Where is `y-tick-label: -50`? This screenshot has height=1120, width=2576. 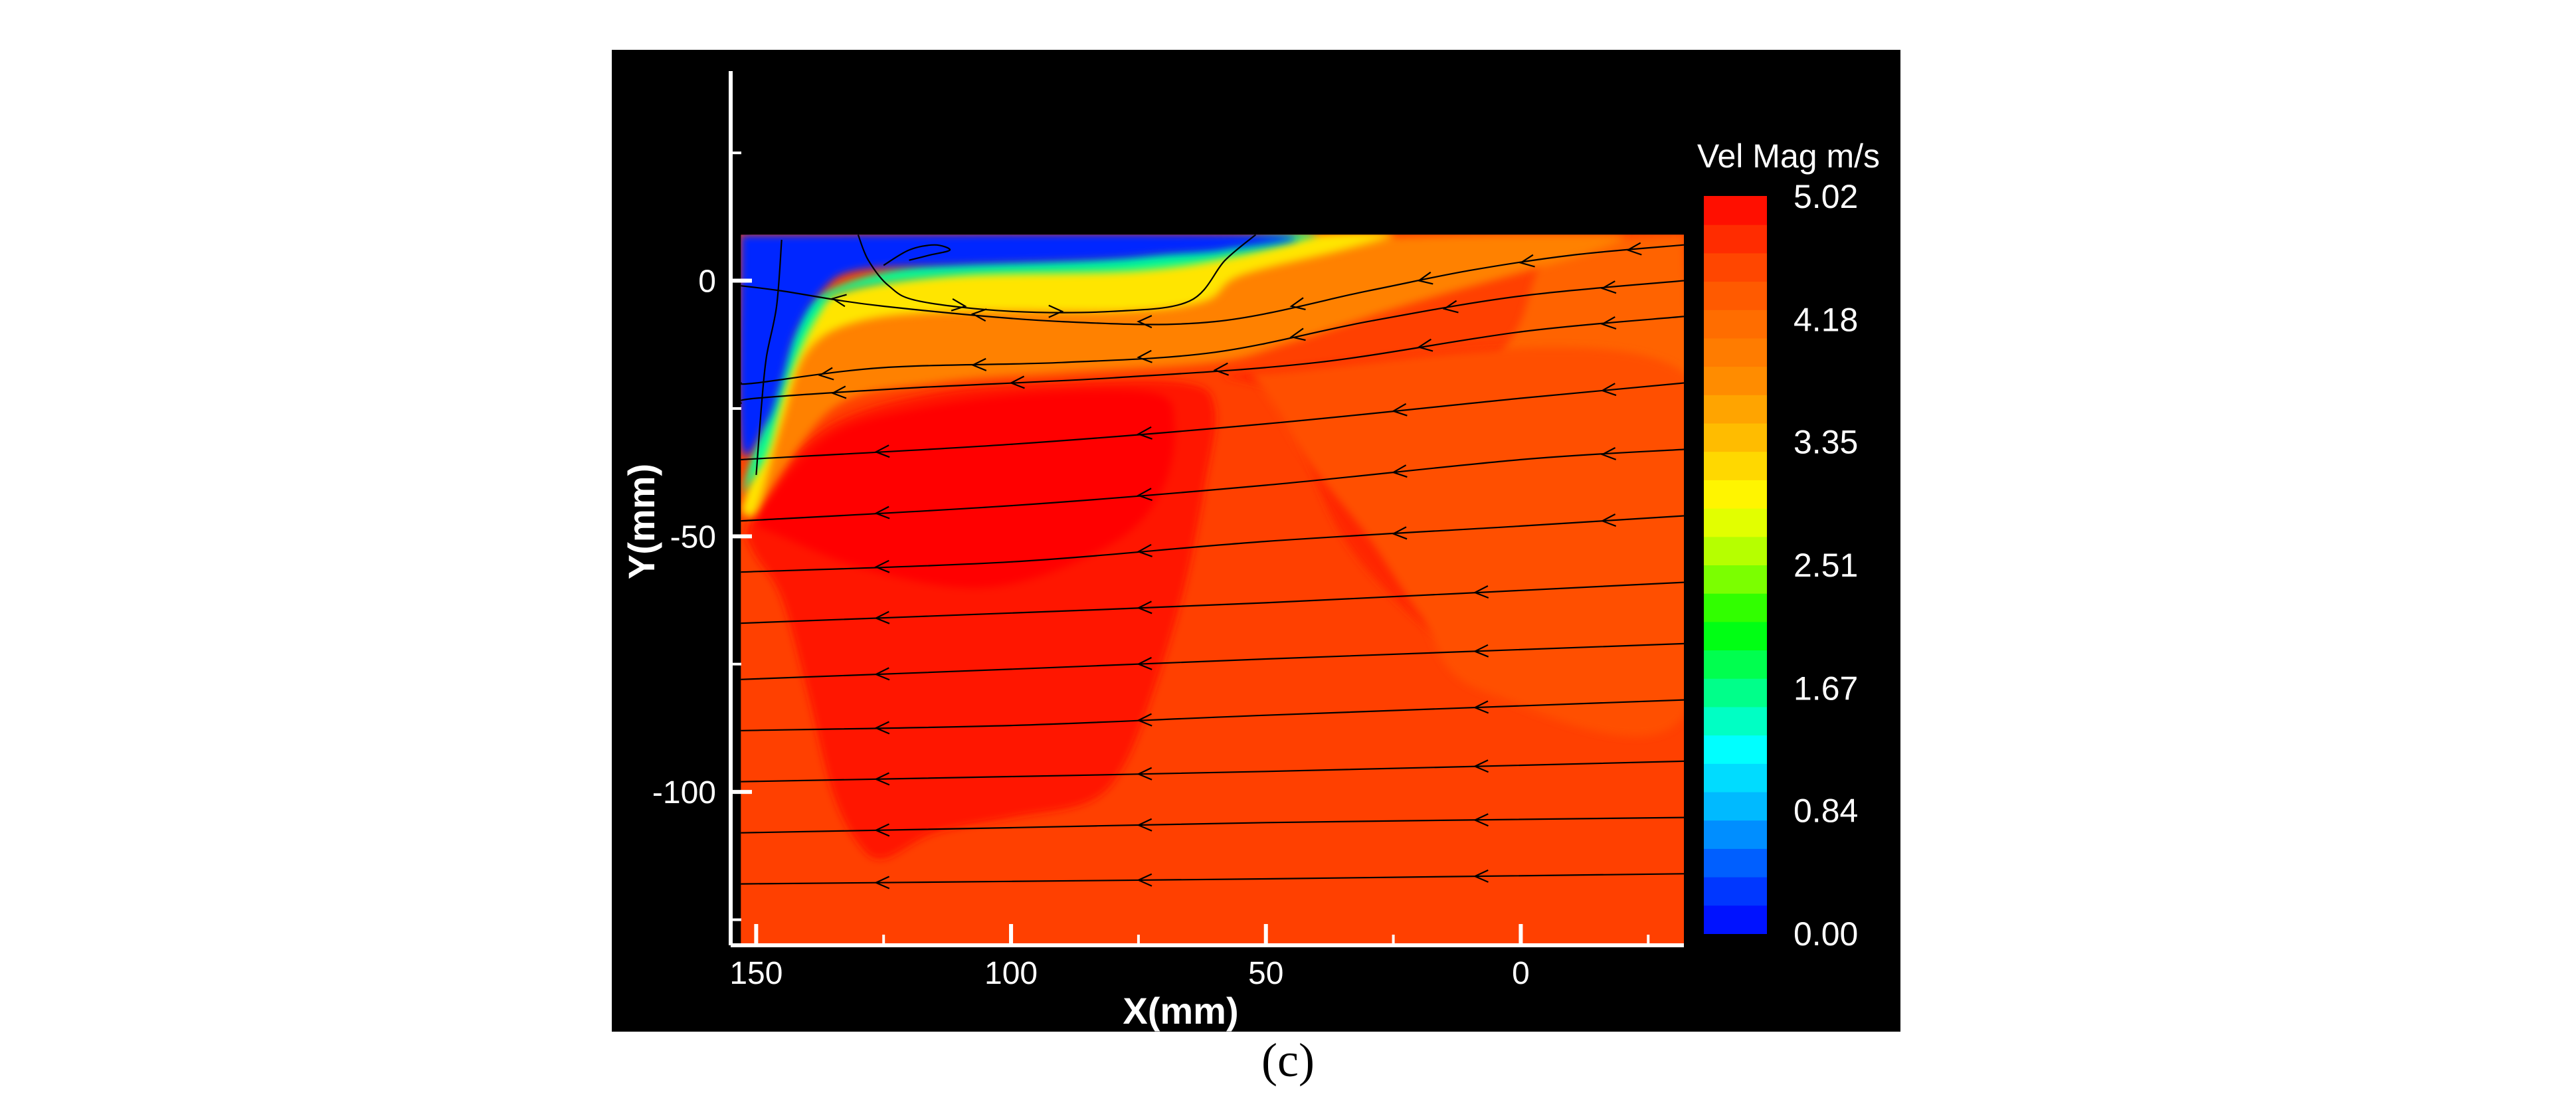
y-tick-label: -50 is located at coordinates (693, 537).